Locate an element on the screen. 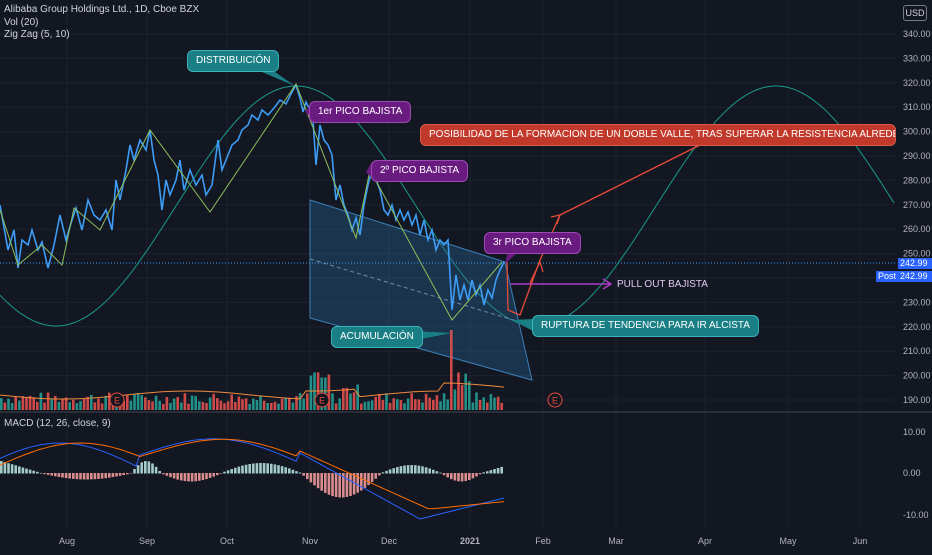 Image resolution: width=932 pixels, height=555 pixels. macd-axis: 10.00 0.00 -10.00 is located at coordinates (916, 473).